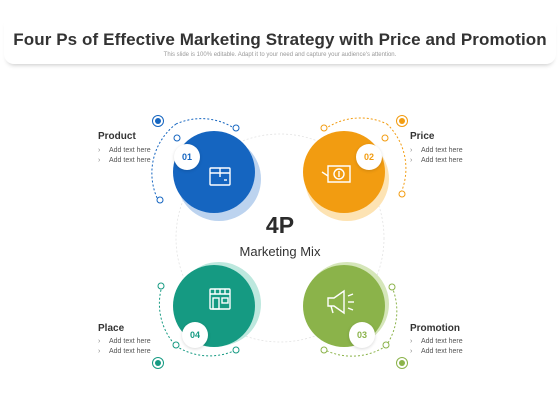  What do you see at coordinates (280, 225) in the screenshot?
I see `center-label-4p: 4P` at bounding box center [280, 225].